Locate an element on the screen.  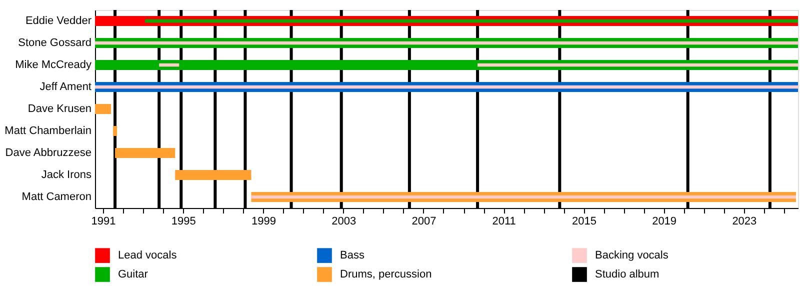
legend-label: Drums, percussion is located at coordinates (386, 274).